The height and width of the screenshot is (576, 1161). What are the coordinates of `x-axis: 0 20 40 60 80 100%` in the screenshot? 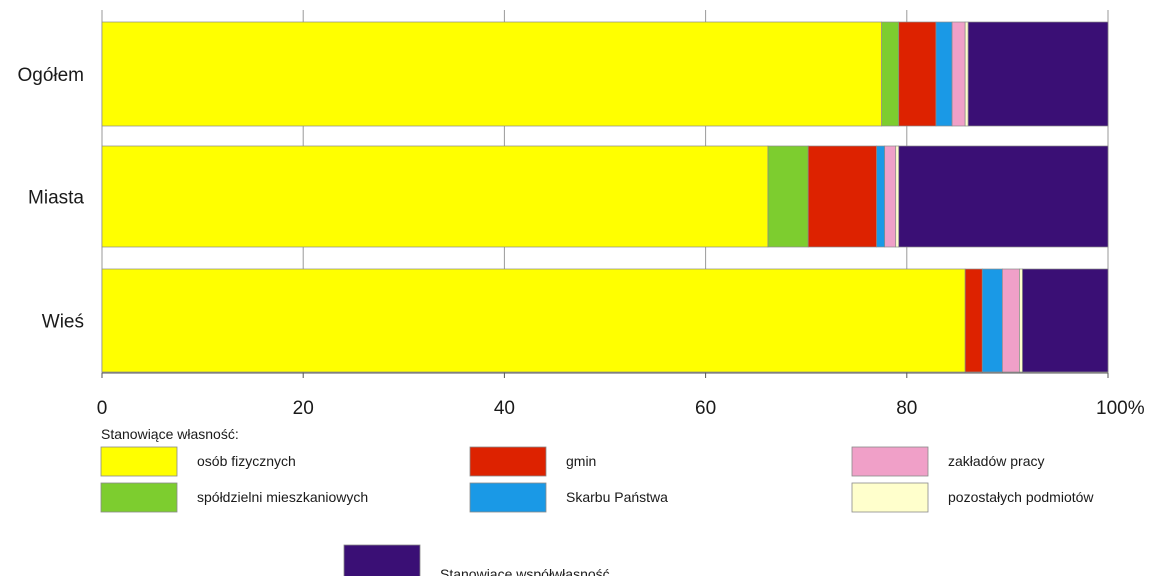 It's located at (621, 395).